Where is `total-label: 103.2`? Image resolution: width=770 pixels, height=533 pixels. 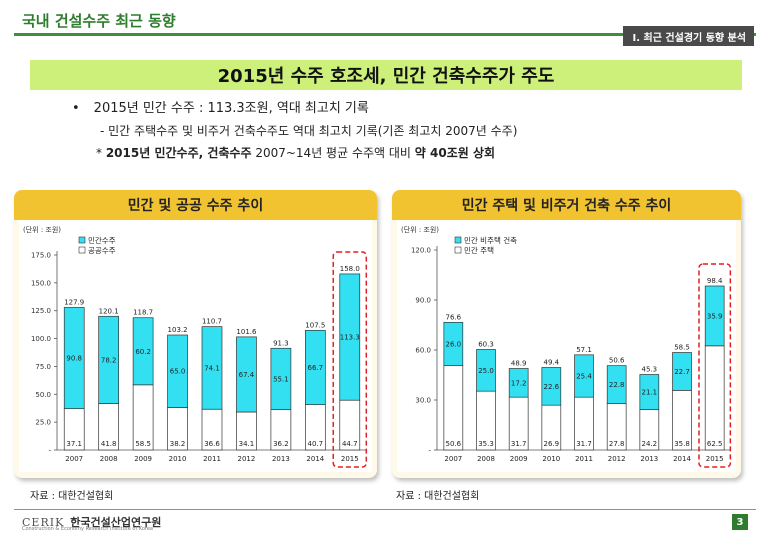
total-label: 103.2 is located at coordinates (178, 330).